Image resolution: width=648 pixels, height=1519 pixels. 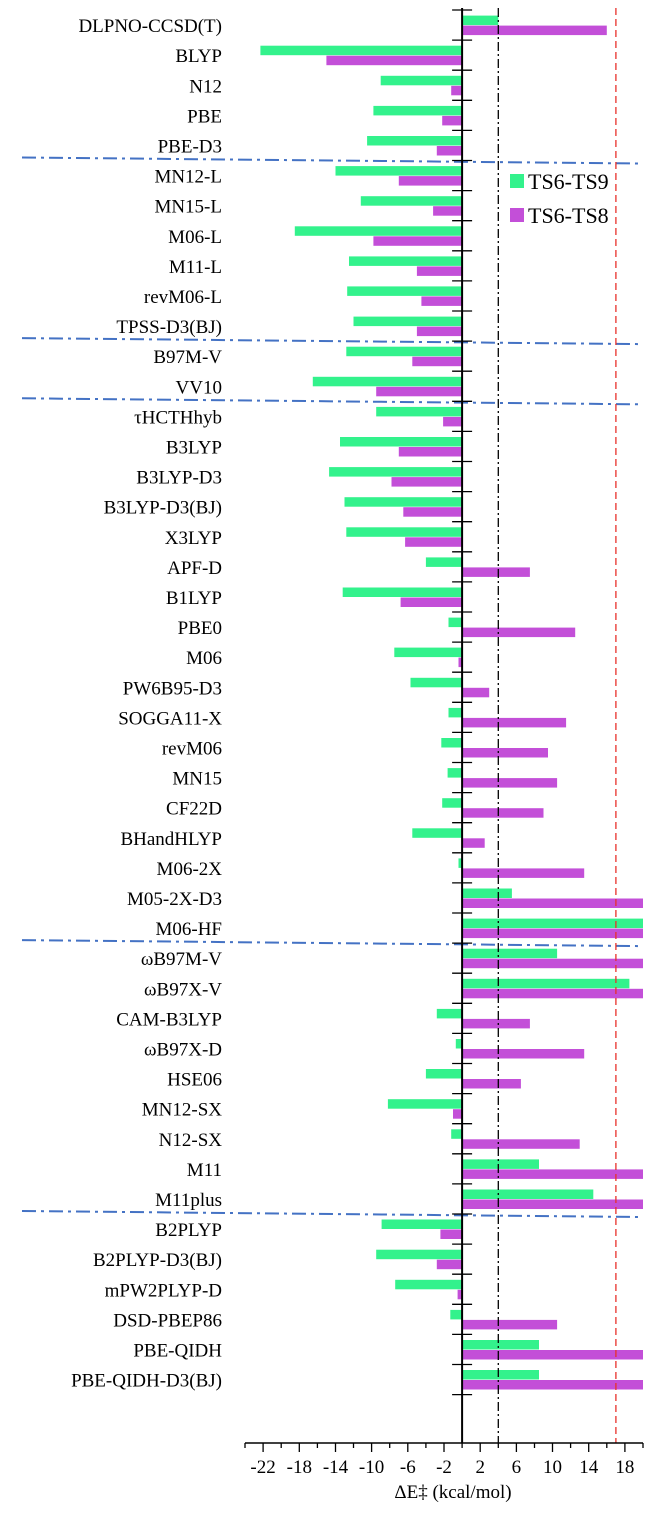 I want to click on category-label-n12: N12, so click(x=205, y=86).